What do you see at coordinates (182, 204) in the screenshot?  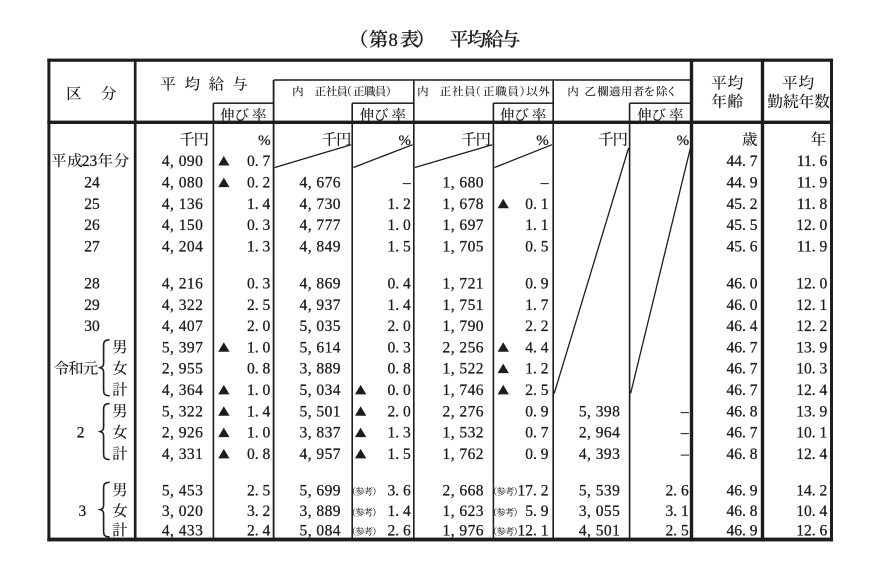 I see `svg-text: 4, 136` at bounding box center [182, 204].